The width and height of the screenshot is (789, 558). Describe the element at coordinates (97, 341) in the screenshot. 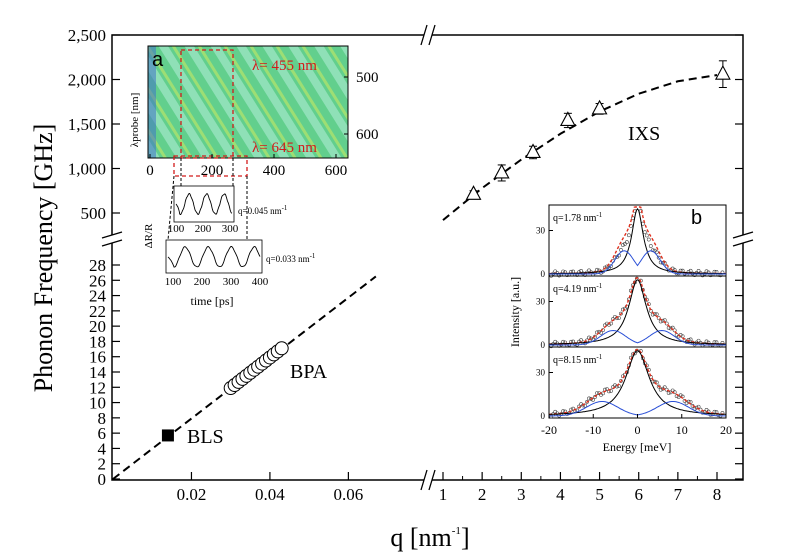

I see `y-tick-label: 18` at that location.